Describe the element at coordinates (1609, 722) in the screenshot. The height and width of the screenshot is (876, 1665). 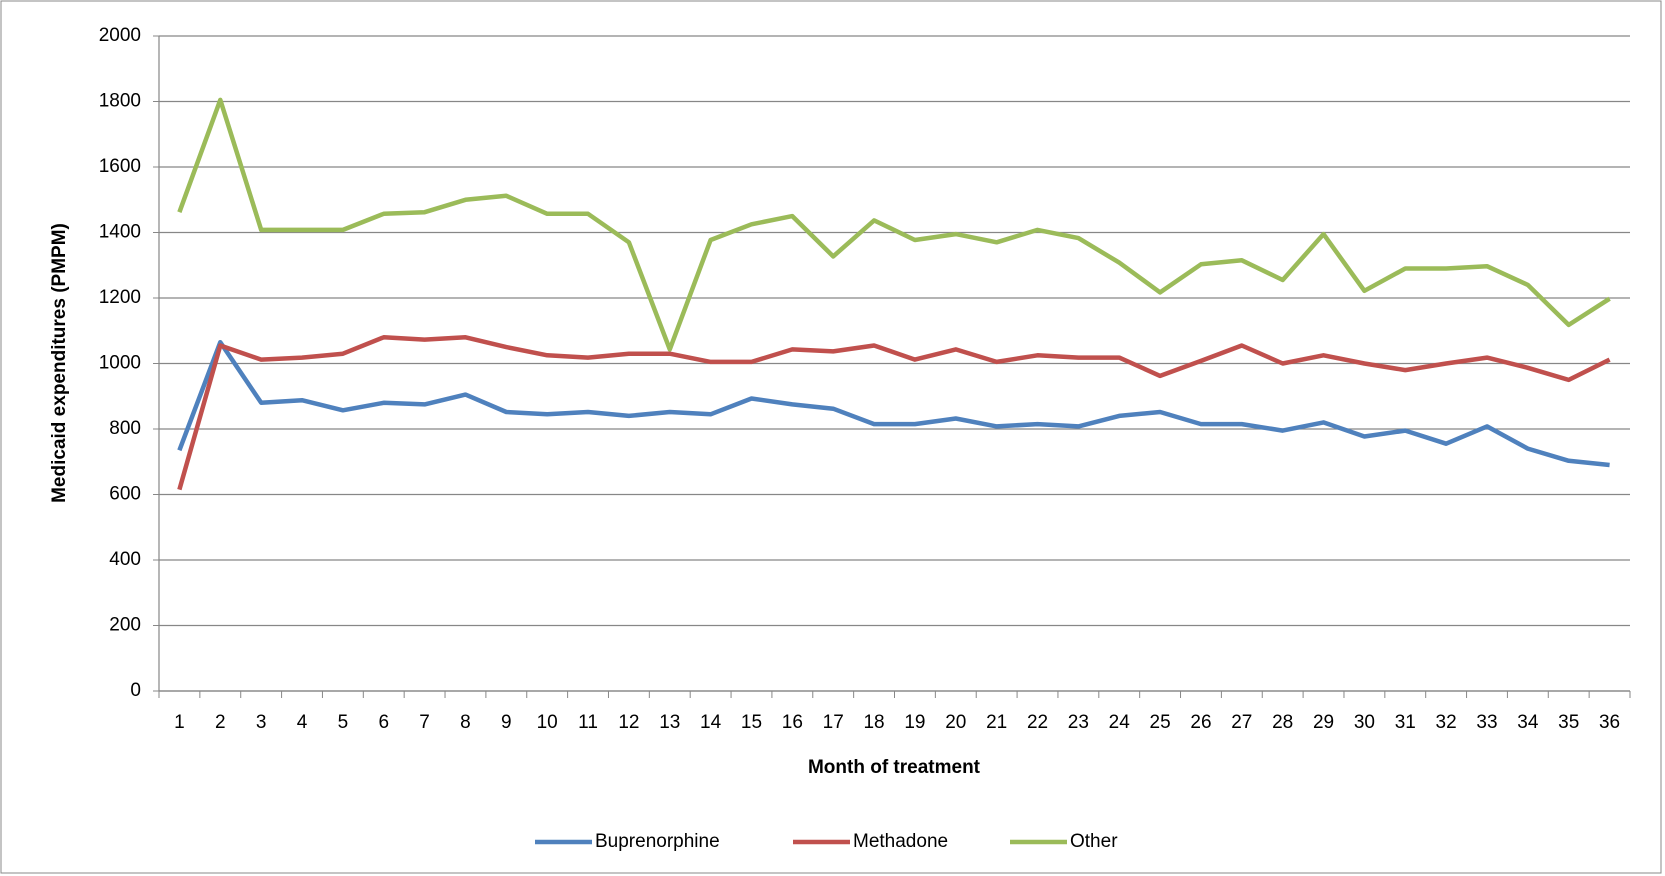
I see `x-tick-label: 36` at that location.